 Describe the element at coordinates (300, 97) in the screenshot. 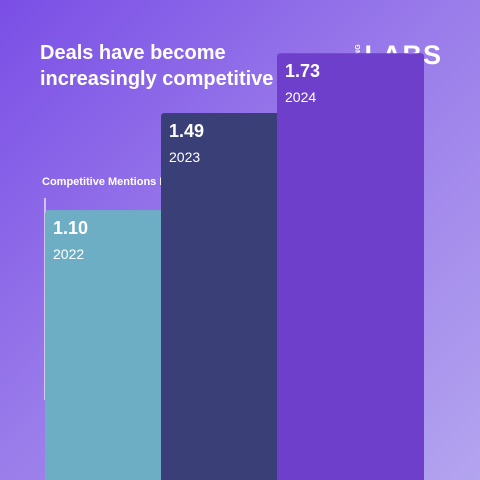

I see `category-label-2024: 2024` at that location.